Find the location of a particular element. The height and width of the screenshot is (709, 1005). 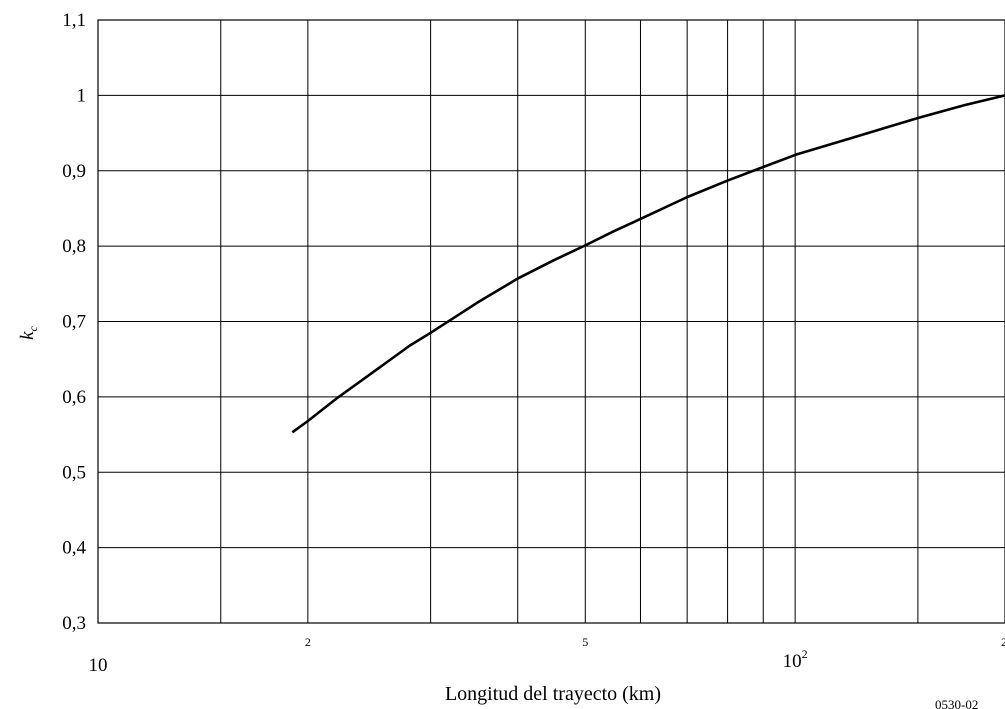

y-axis-title-subscript: c is located at coordinates (33, 328).